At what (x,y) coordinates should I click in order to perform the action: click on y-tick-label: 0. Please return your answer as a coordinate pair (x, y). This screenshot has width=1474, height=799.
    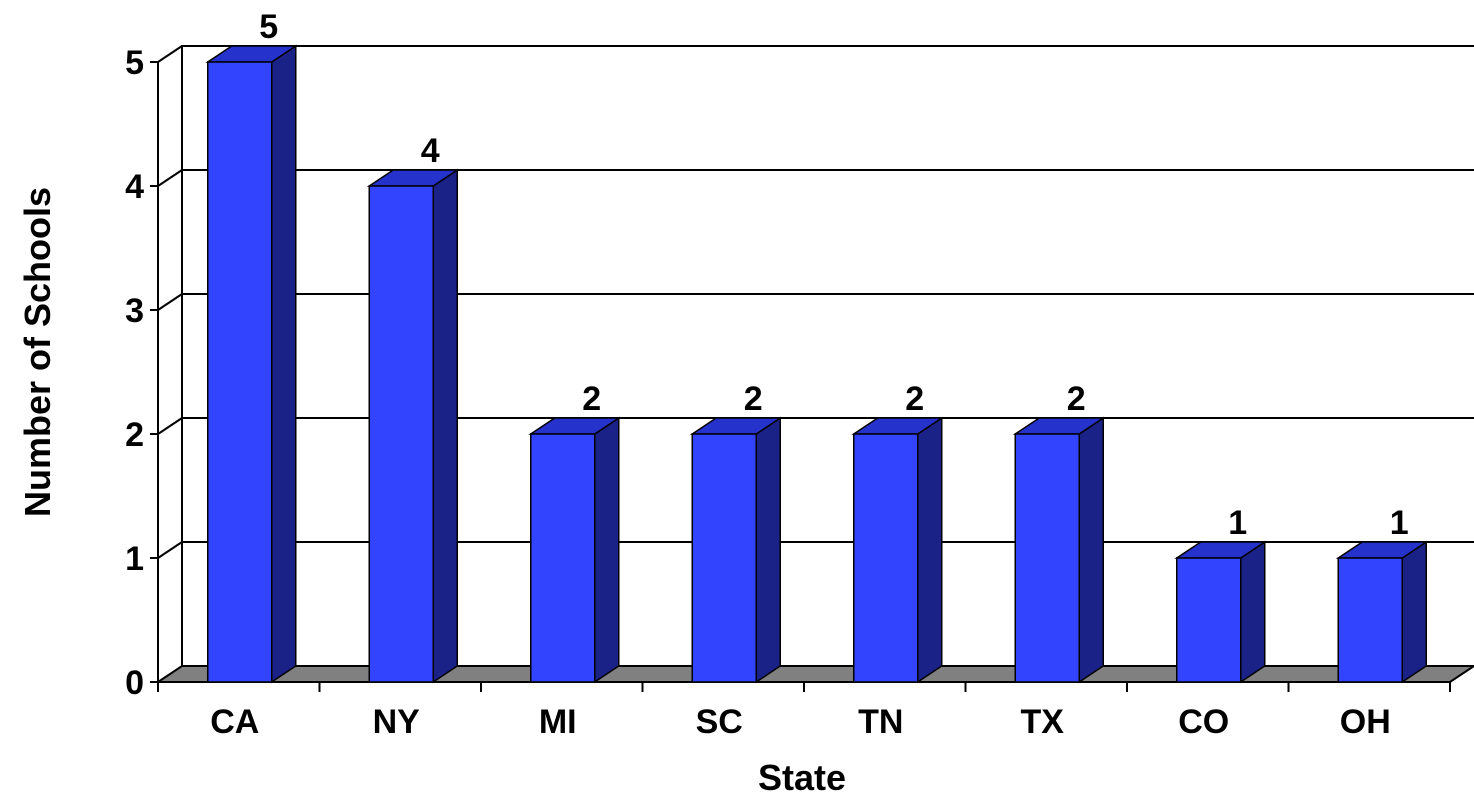
    Looking at the image, I should click on (134, 683).